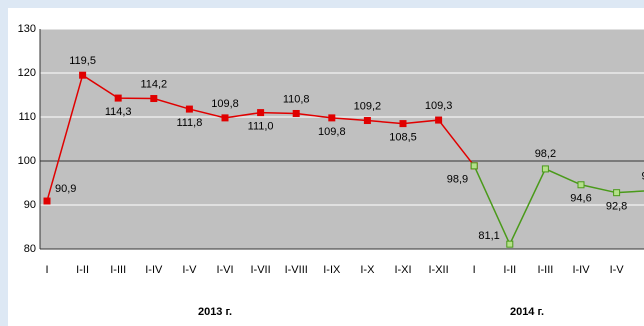  Describe the element at coordinates (642, 176) in the screenshot. I see `data-label: 93,3` at that location.